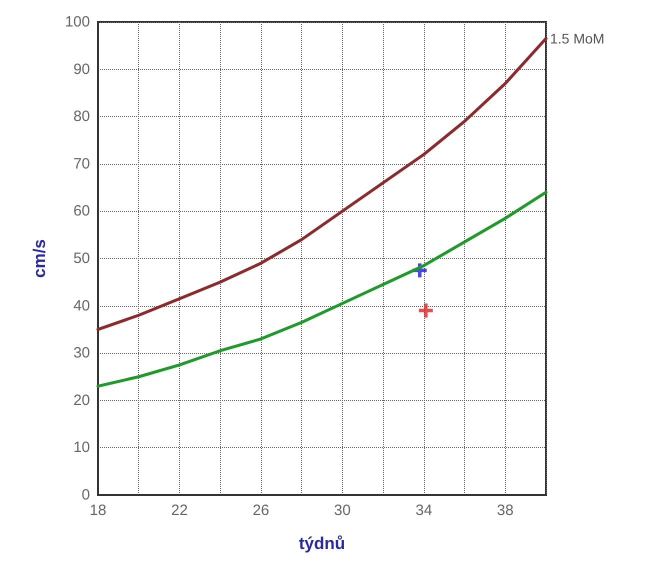 Image resolution: width=654 pixels, height=577 pixels. Describe the element at coordinates (39, 258) in the screenshot. I see `y-axis-title: cm/s` at that location.